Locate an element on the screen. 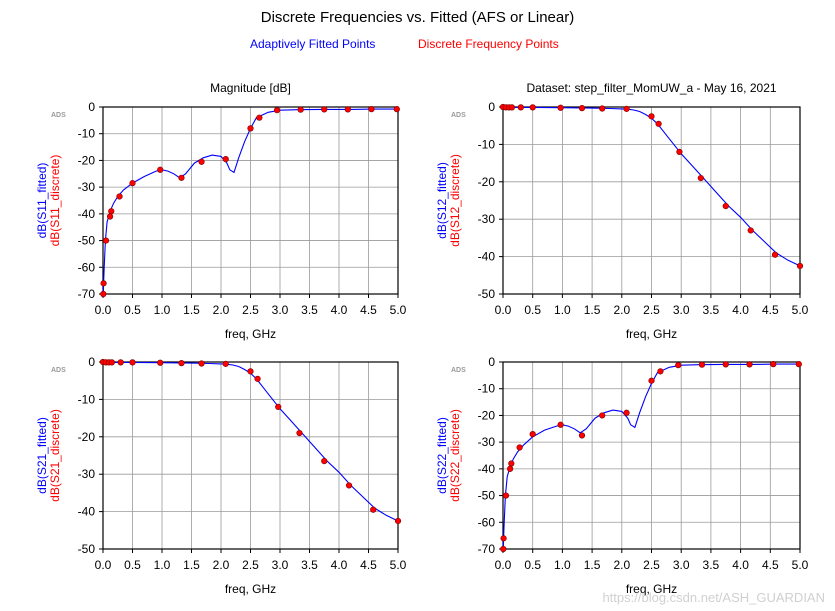 Image resolution: width=835 pixels, height=611 pixels. y-axis-label-fitted: dB(S11_fitted) is located at coordinates (42, 201).